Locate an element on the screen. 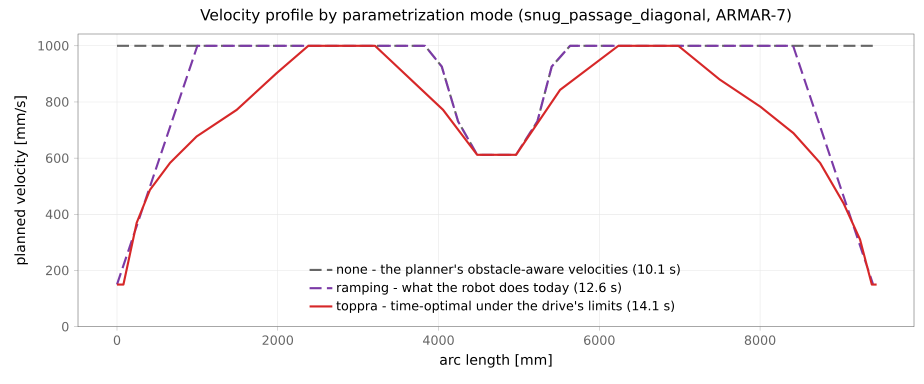 The height and width of the screenshot is (384, 924). y-tick-label: 1000 is located at coordinates (53, 45).